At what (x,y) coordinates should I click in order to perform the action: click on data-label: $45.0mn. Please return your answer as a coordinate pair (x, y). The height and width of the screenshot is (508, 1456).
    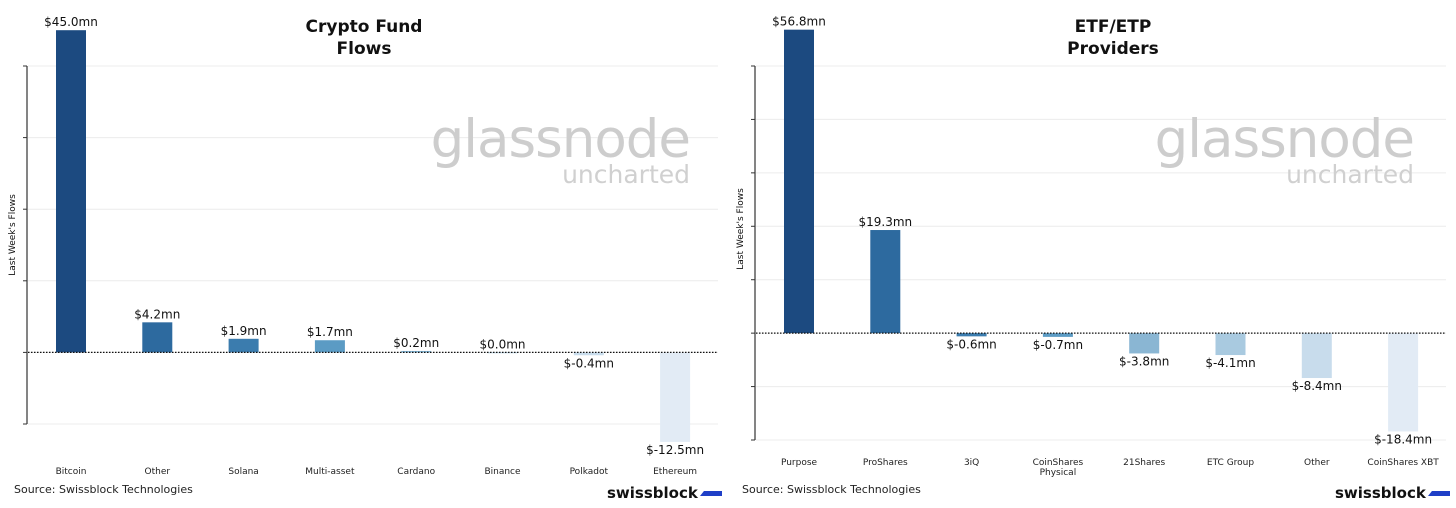
    Looking at the image, I should click on (71, 22).